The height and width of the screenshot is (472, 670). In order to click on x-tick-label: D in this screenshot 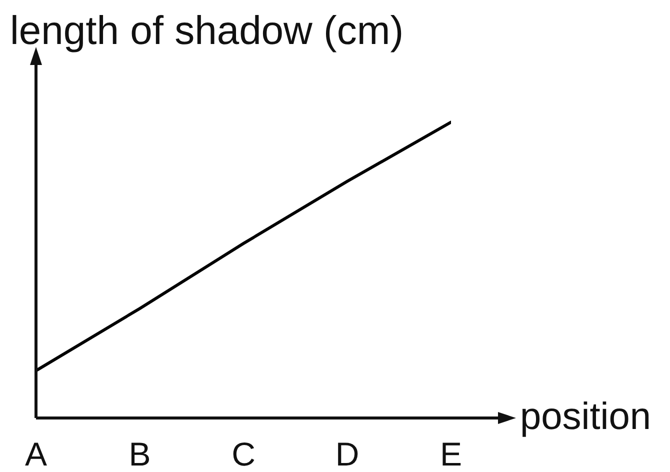, I will do `click(347, 453)`.